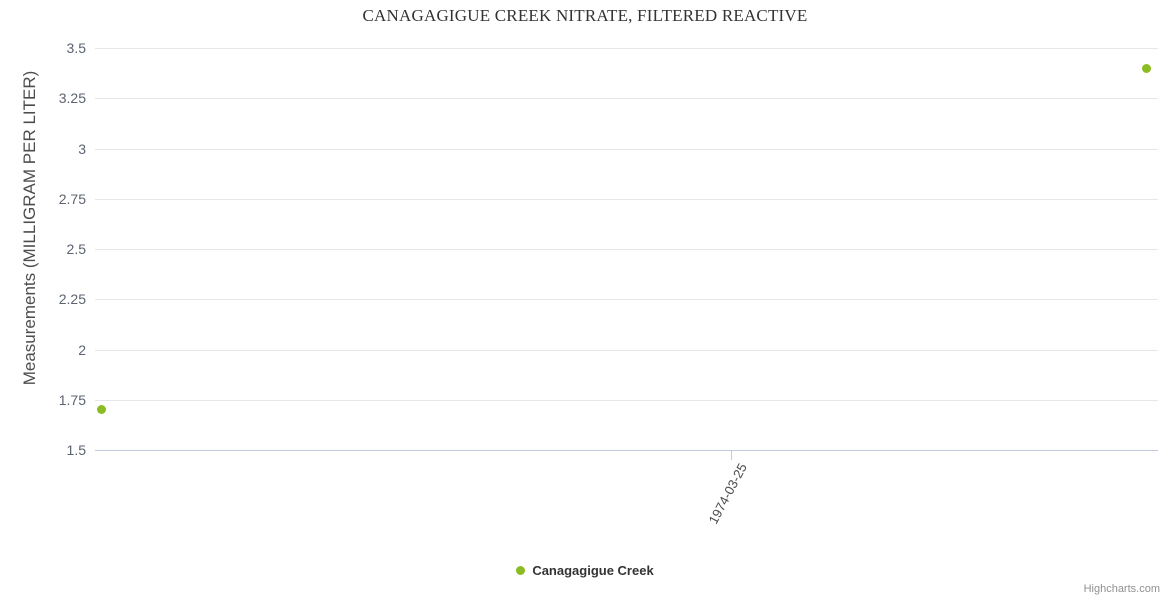 This screenshot has height=600, width=1170. What do you see at coordinates (626, 450) in the screenshot?
I see `x-axis-line` at bounding box center [626, 450].